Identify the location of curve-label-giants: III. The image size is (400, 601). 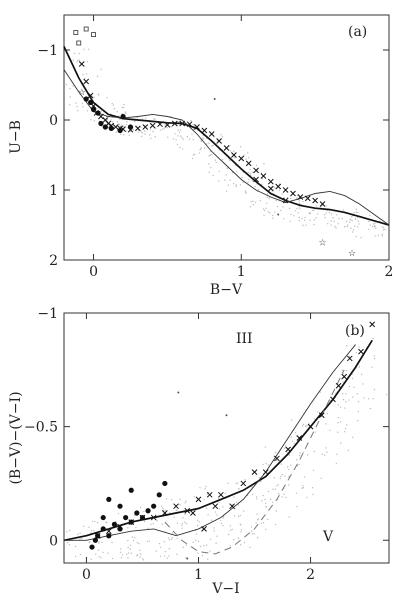
(244, 339).